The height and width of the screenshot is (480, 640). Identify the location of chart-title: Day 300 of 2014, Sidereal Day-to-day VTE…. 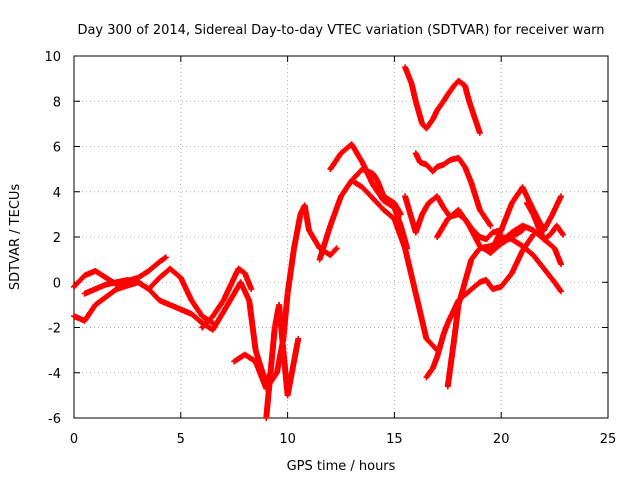
(340, 30).